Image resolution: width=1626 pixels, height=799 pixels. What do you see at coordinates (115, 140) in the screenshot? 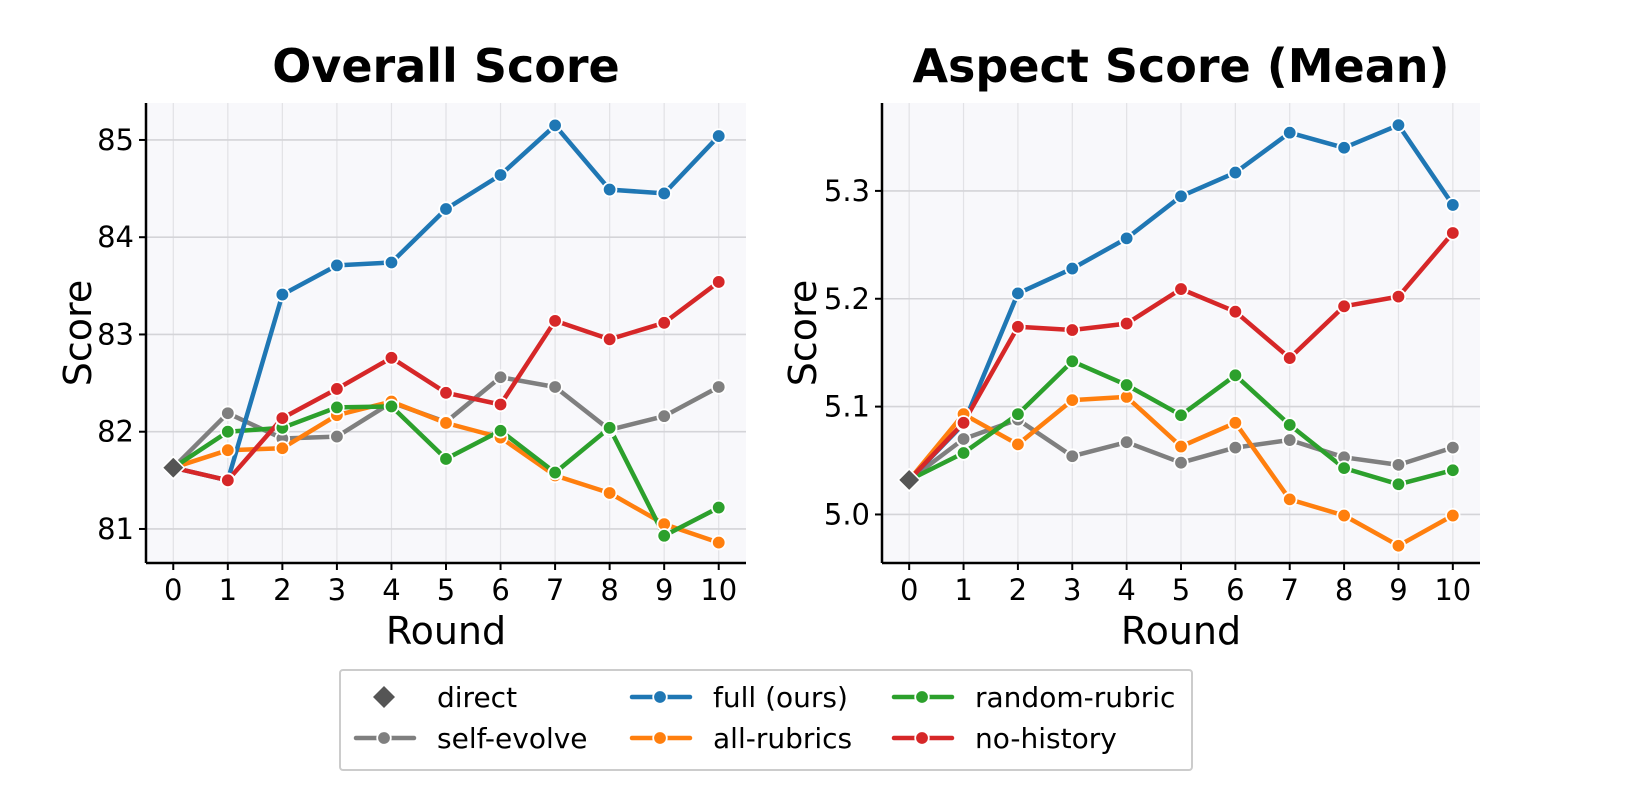
I see `y-tick-label: 85` at bounding box center [115, 140].